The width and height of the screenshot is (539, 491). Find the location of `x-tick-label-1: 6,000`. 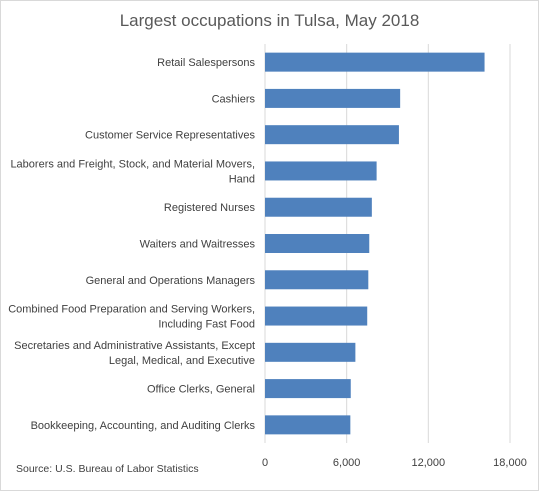

x-tick-label-1: 6,000 is located at coordinates (347, 463).